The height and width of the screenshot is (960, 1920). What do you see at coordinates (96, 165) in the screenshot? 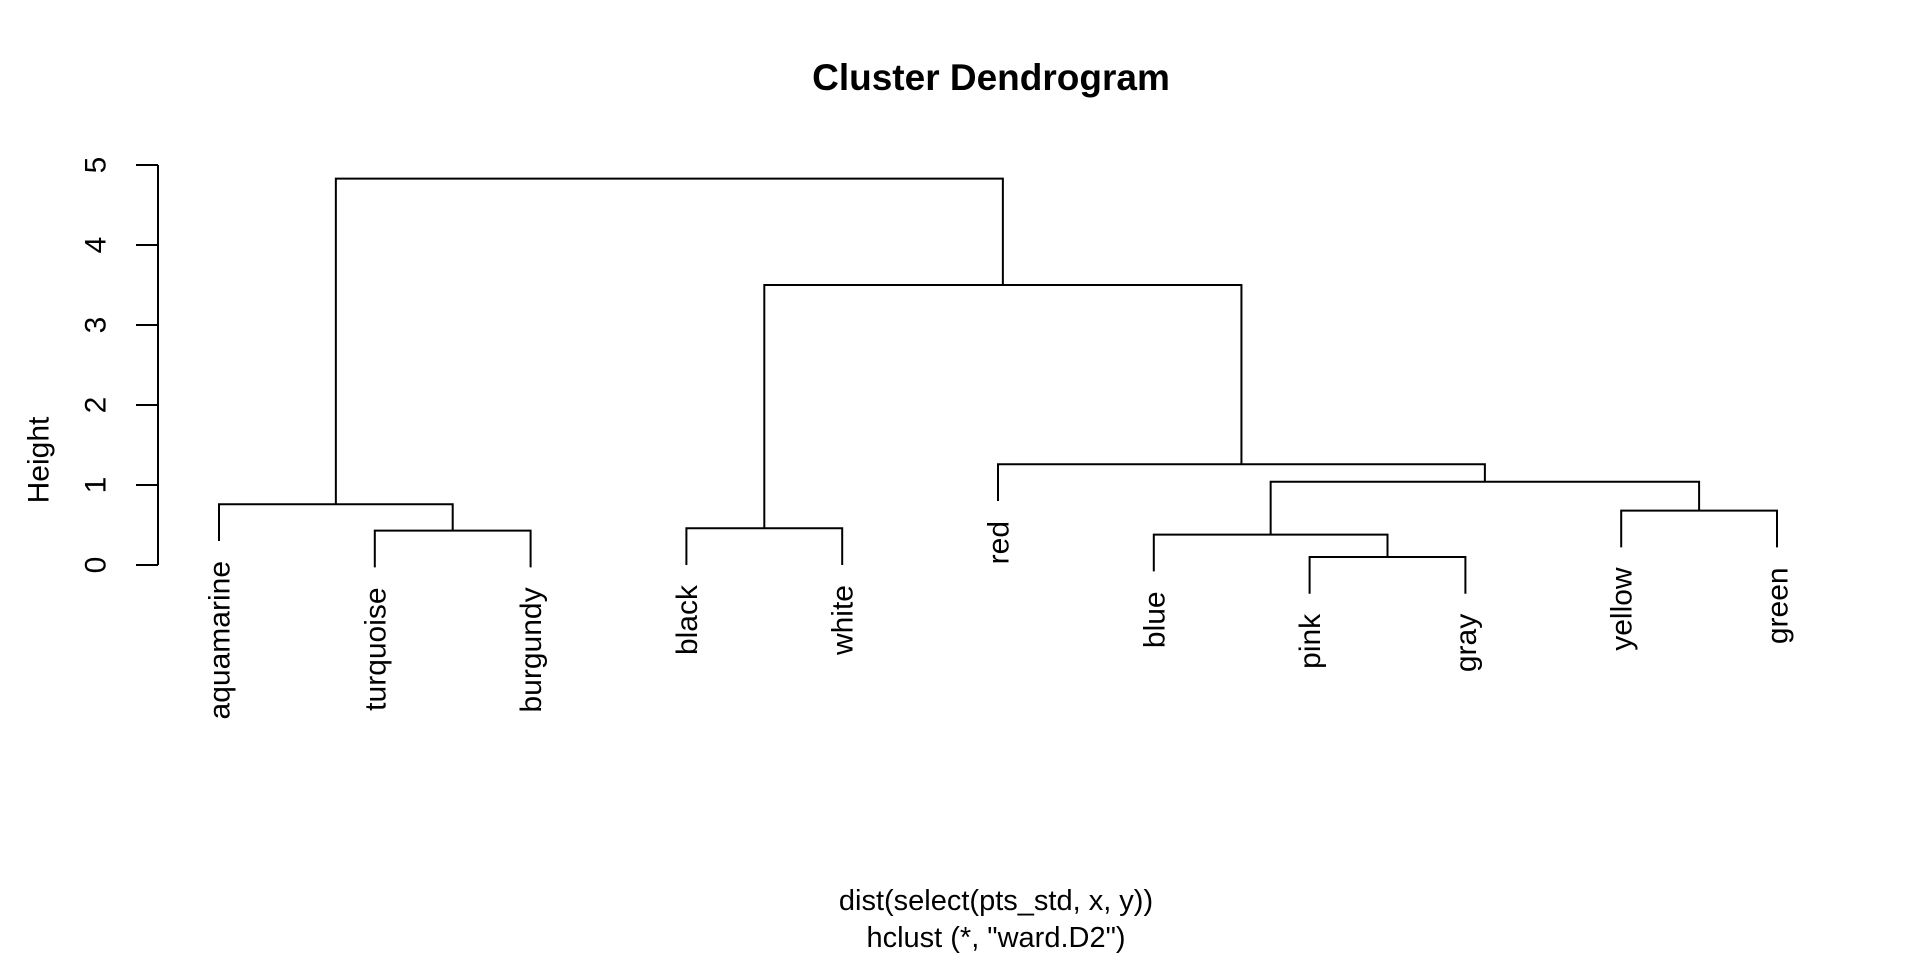
I see `y-tick-label: 5` at bounding box center [96, 165].